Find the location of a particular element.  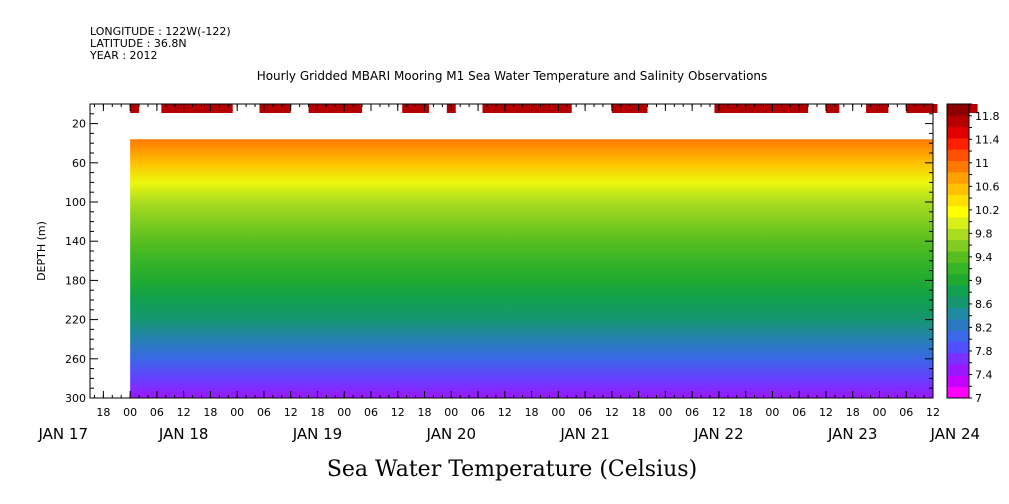

y-axis-label: DEPTH (m) is located at coordinates (41, 251).